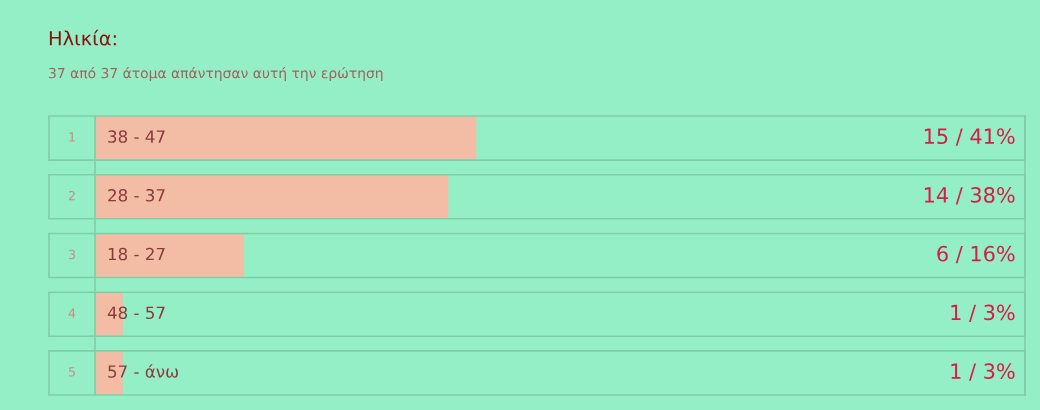  I want to click on data-label: 14 / 38%, so click(969, 196).